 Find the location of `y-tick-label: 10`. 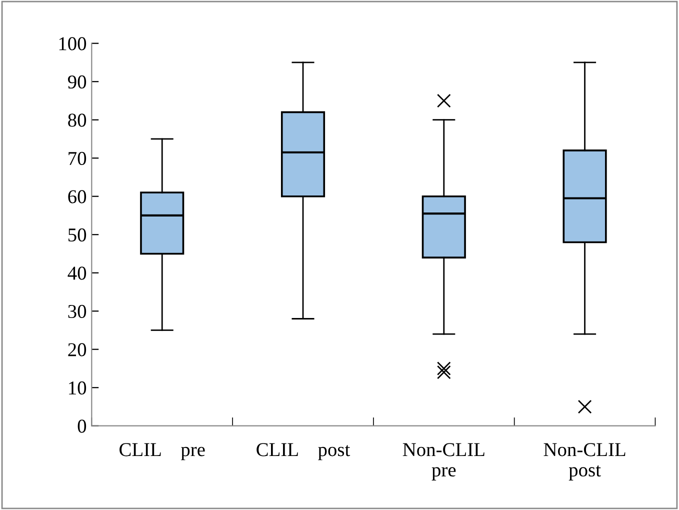

y-tick-label: 10 is located at coordinates (77, 388).